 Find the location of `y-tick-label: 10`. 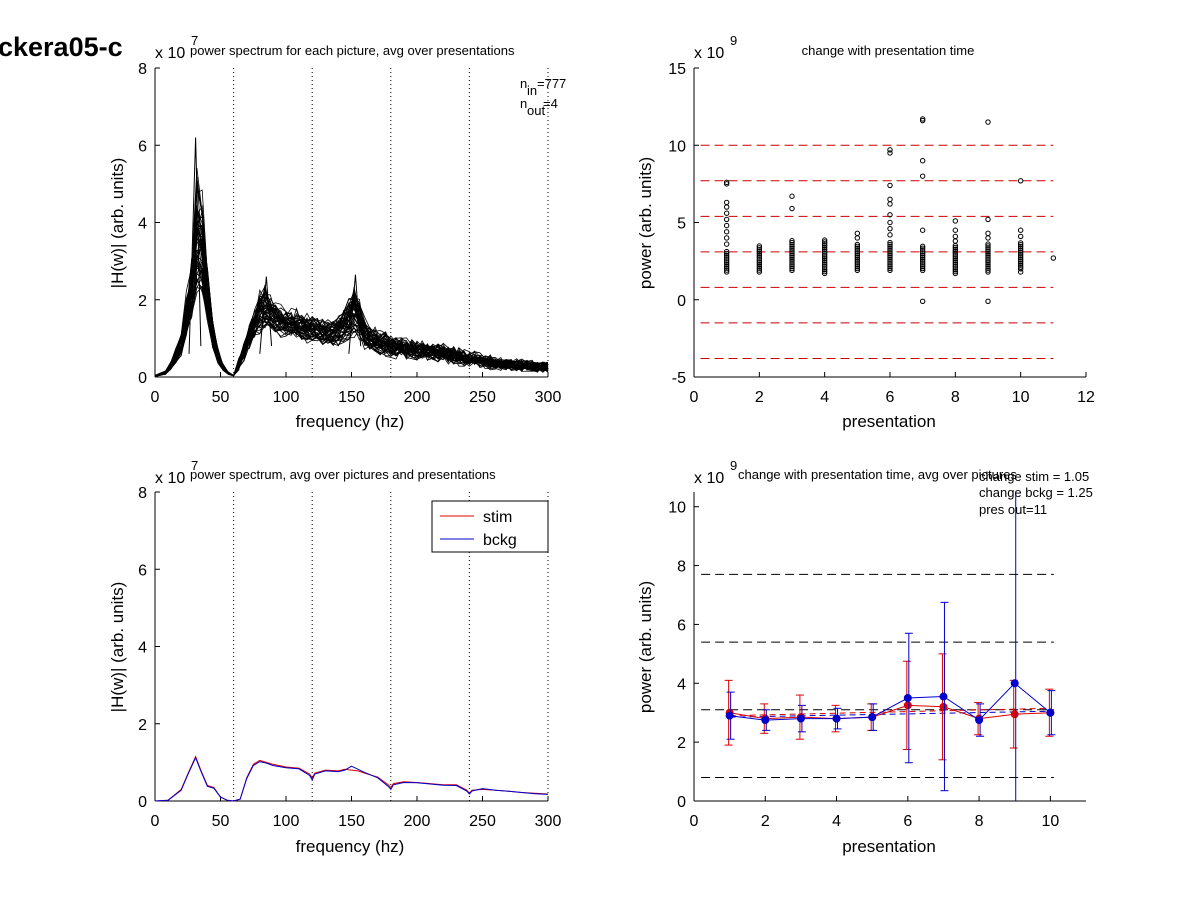

y-tick-label: 10 is located at coordinates (677, 146).